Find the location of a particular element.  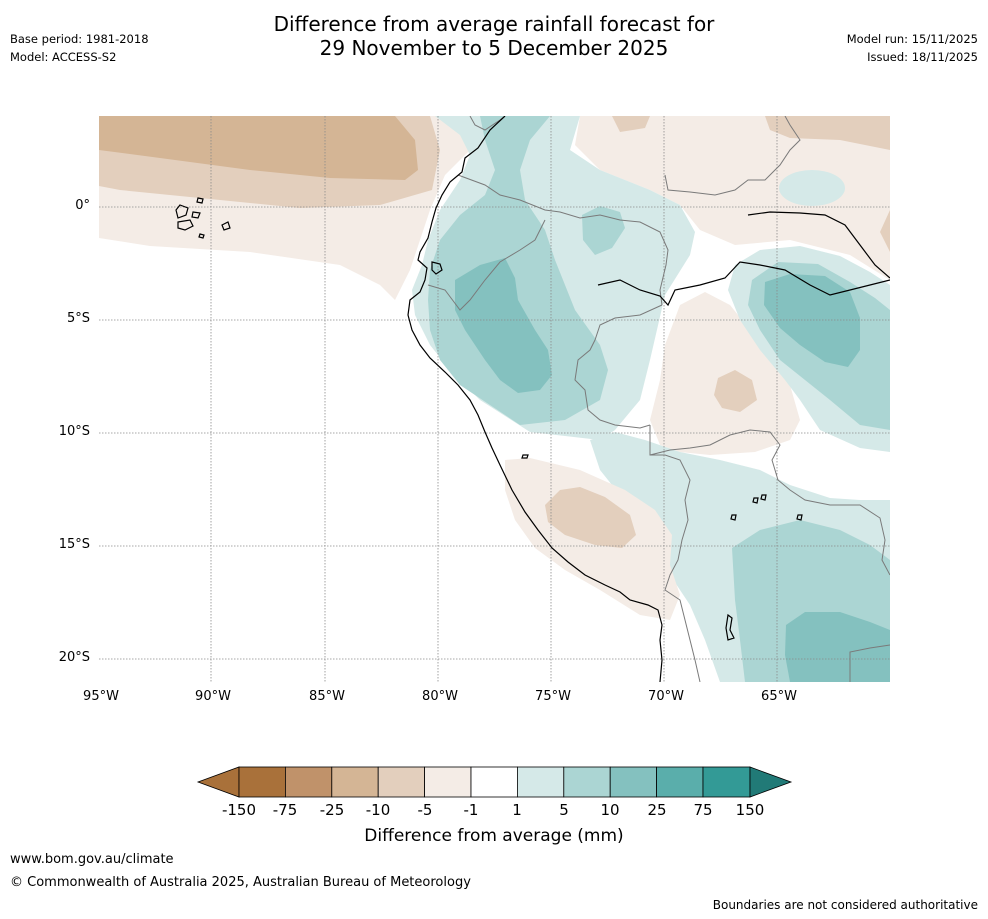

colorbar-extend-max is located at coordinates (771, 782).